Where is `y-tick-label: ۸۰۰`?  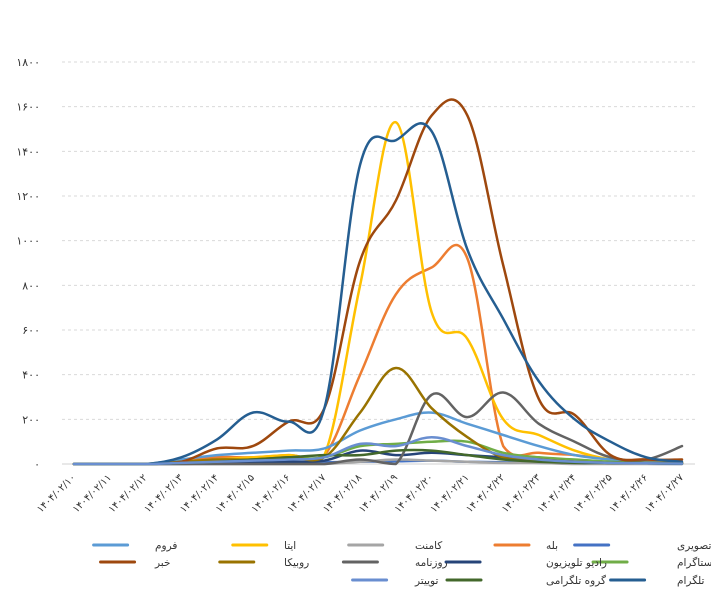 y-tick-label: ۸۰۰ is located at coordinates (31, 285).